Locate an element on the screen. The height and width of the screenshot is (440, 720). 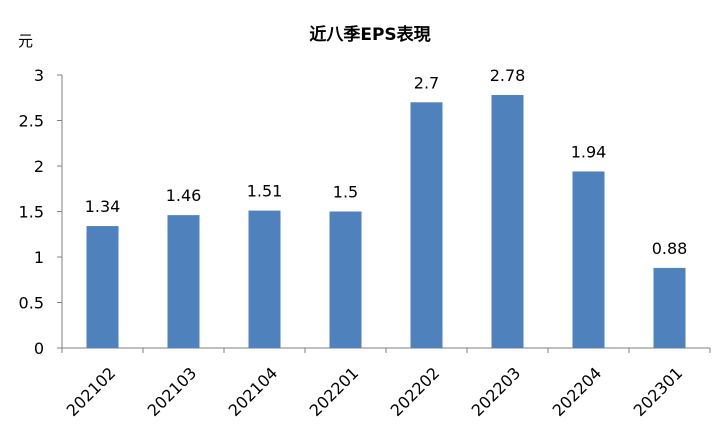
data-label-202102: 1.34 is located at coordinates (103, 206).